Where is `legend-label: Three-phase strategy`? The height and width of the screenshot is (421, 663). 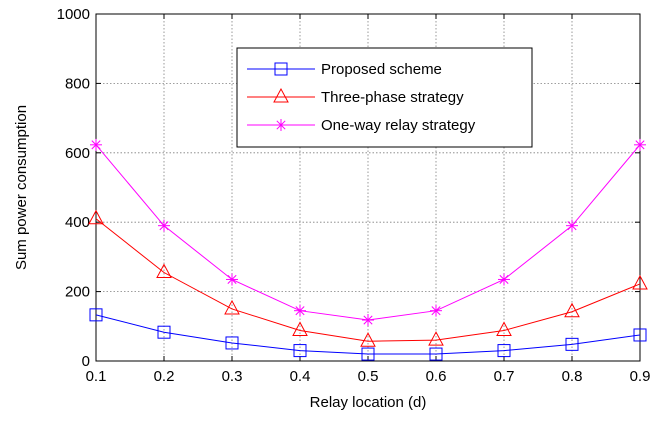
legend-label: Three-phase strategy is located at coordinates (392, 97).